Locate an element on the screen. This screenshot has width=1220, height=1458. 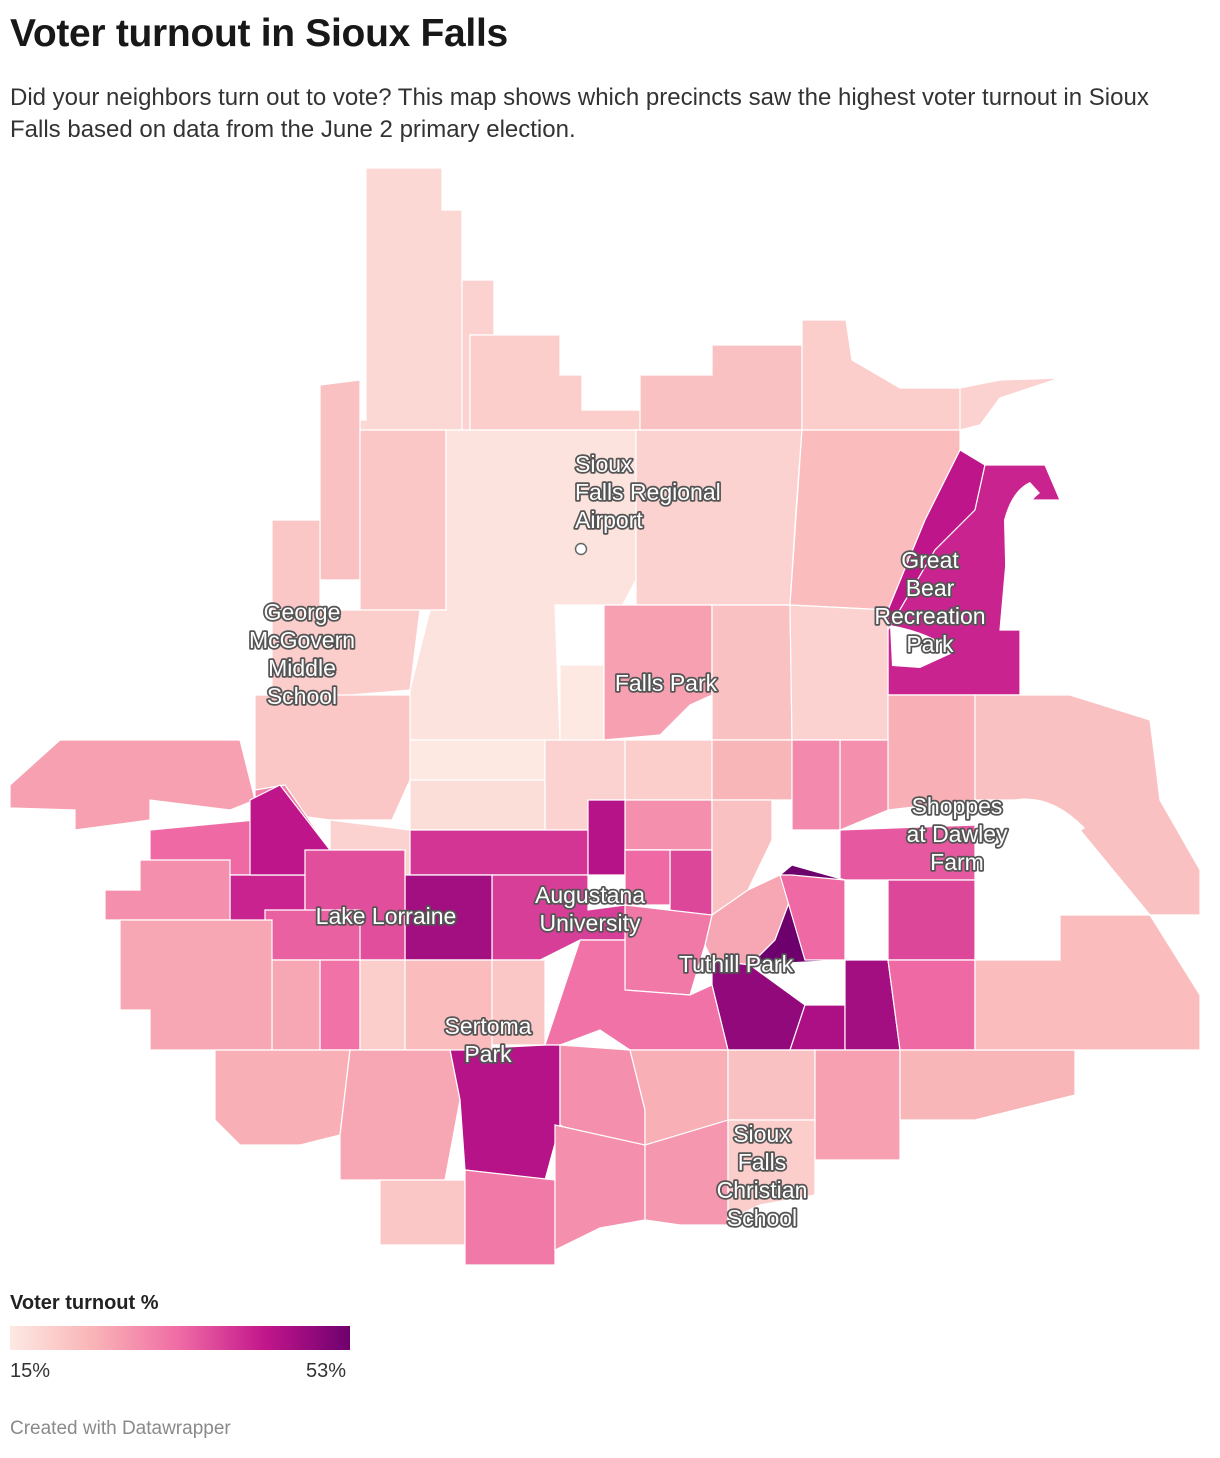
place-label: Shoppes at Dawley Farm is located at coordinates (957, 834).